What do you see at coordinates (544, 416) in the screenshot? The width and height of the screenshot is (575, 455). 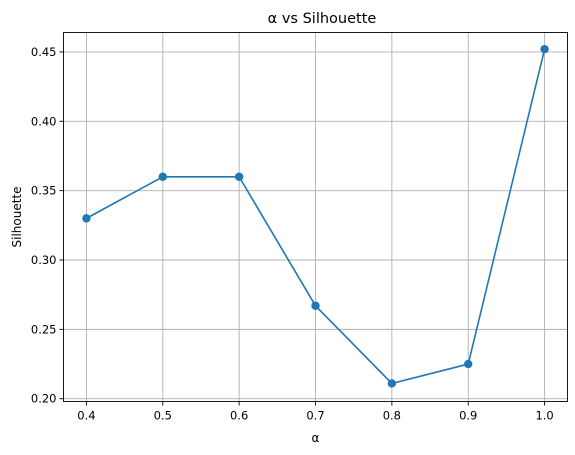 I see `x-tick-label: 1.0` at bounding box center [544, 416].